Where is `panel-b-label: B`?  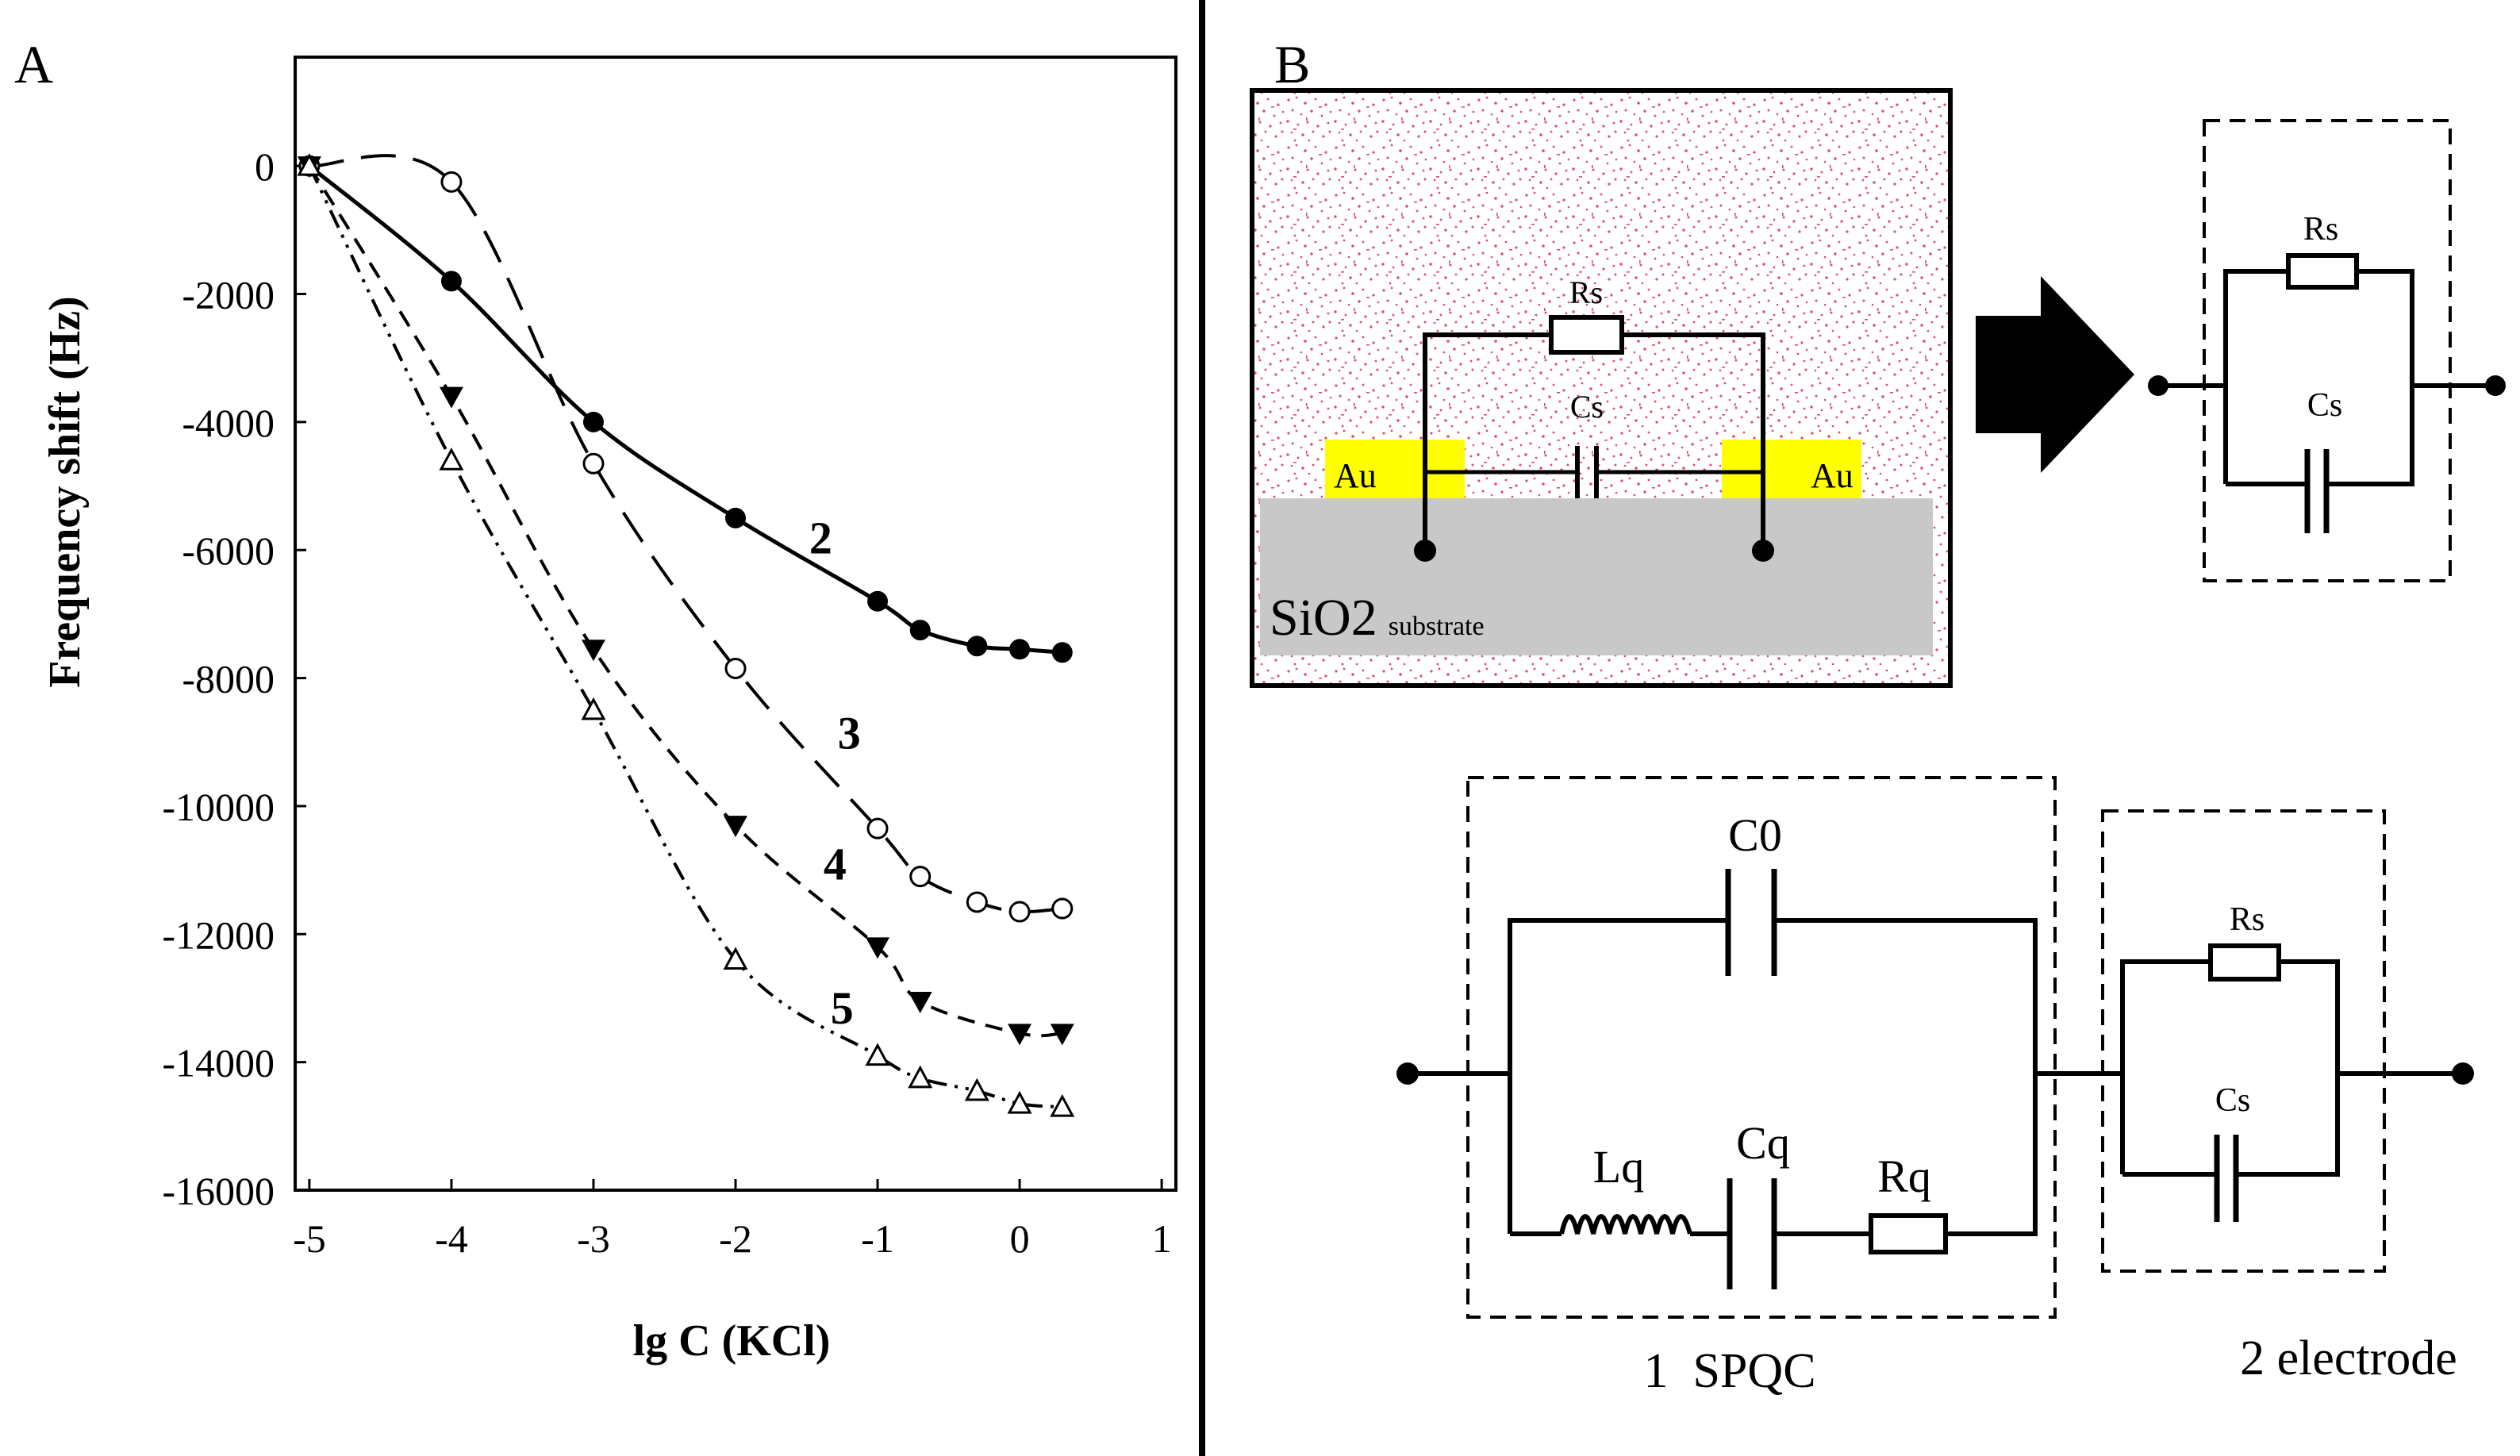 panel-b-label: B is located at coordinates (1292, 64).